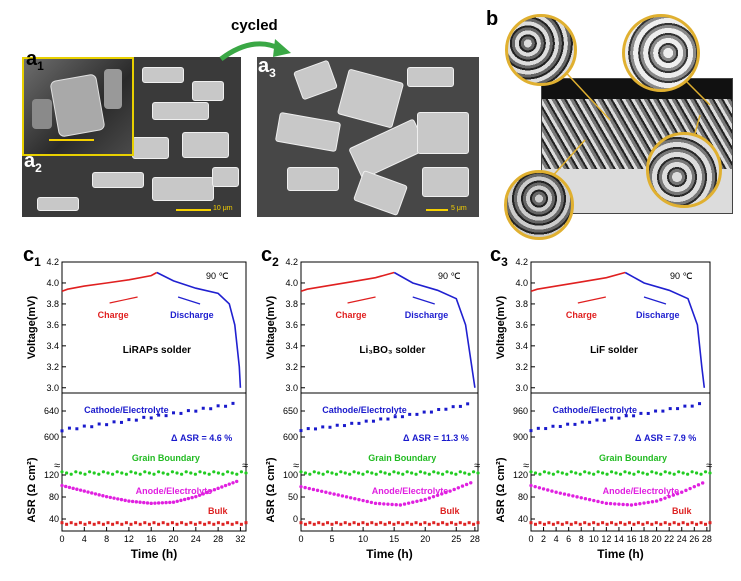 This screenshot has width=741, height=581. Describe the element at coordinates (290, 411) in the screenshot. I see `c2-asr-upper-tick: 650` at that location.